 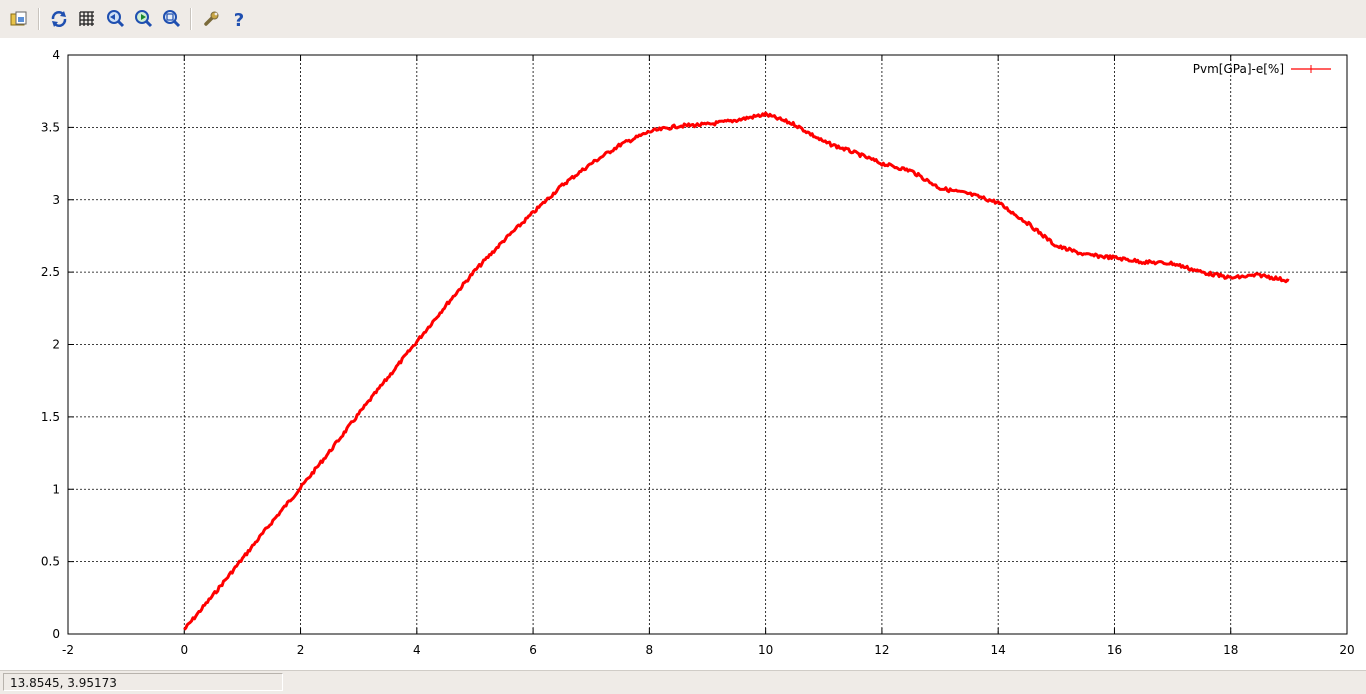 I want to click on y-tick-label: 2.5, so click(x=50, y=272).